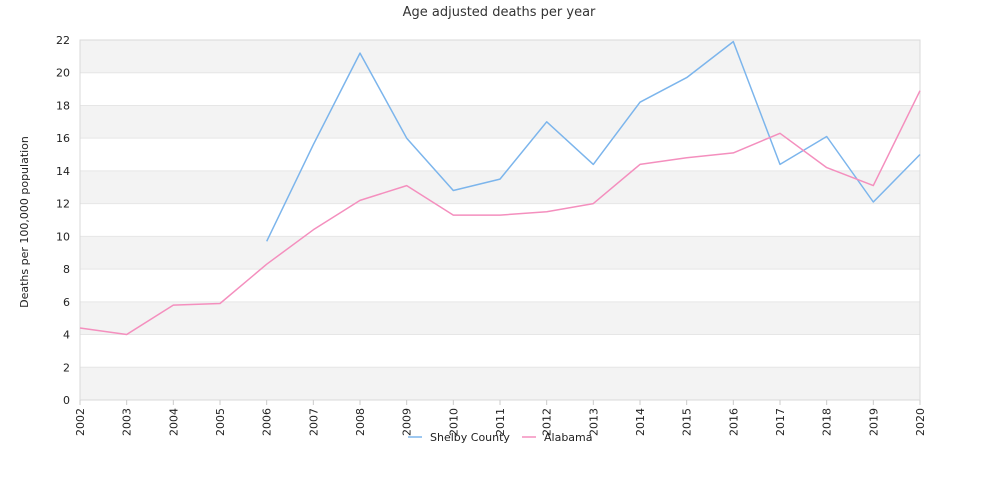 The height and width of the screenshot is (500, 1000). What do you see at coordinates (24, 222) in the screenshot?
I see `y-axis-label: Deaths per 100,000 population` at bounding box center [24, 222].